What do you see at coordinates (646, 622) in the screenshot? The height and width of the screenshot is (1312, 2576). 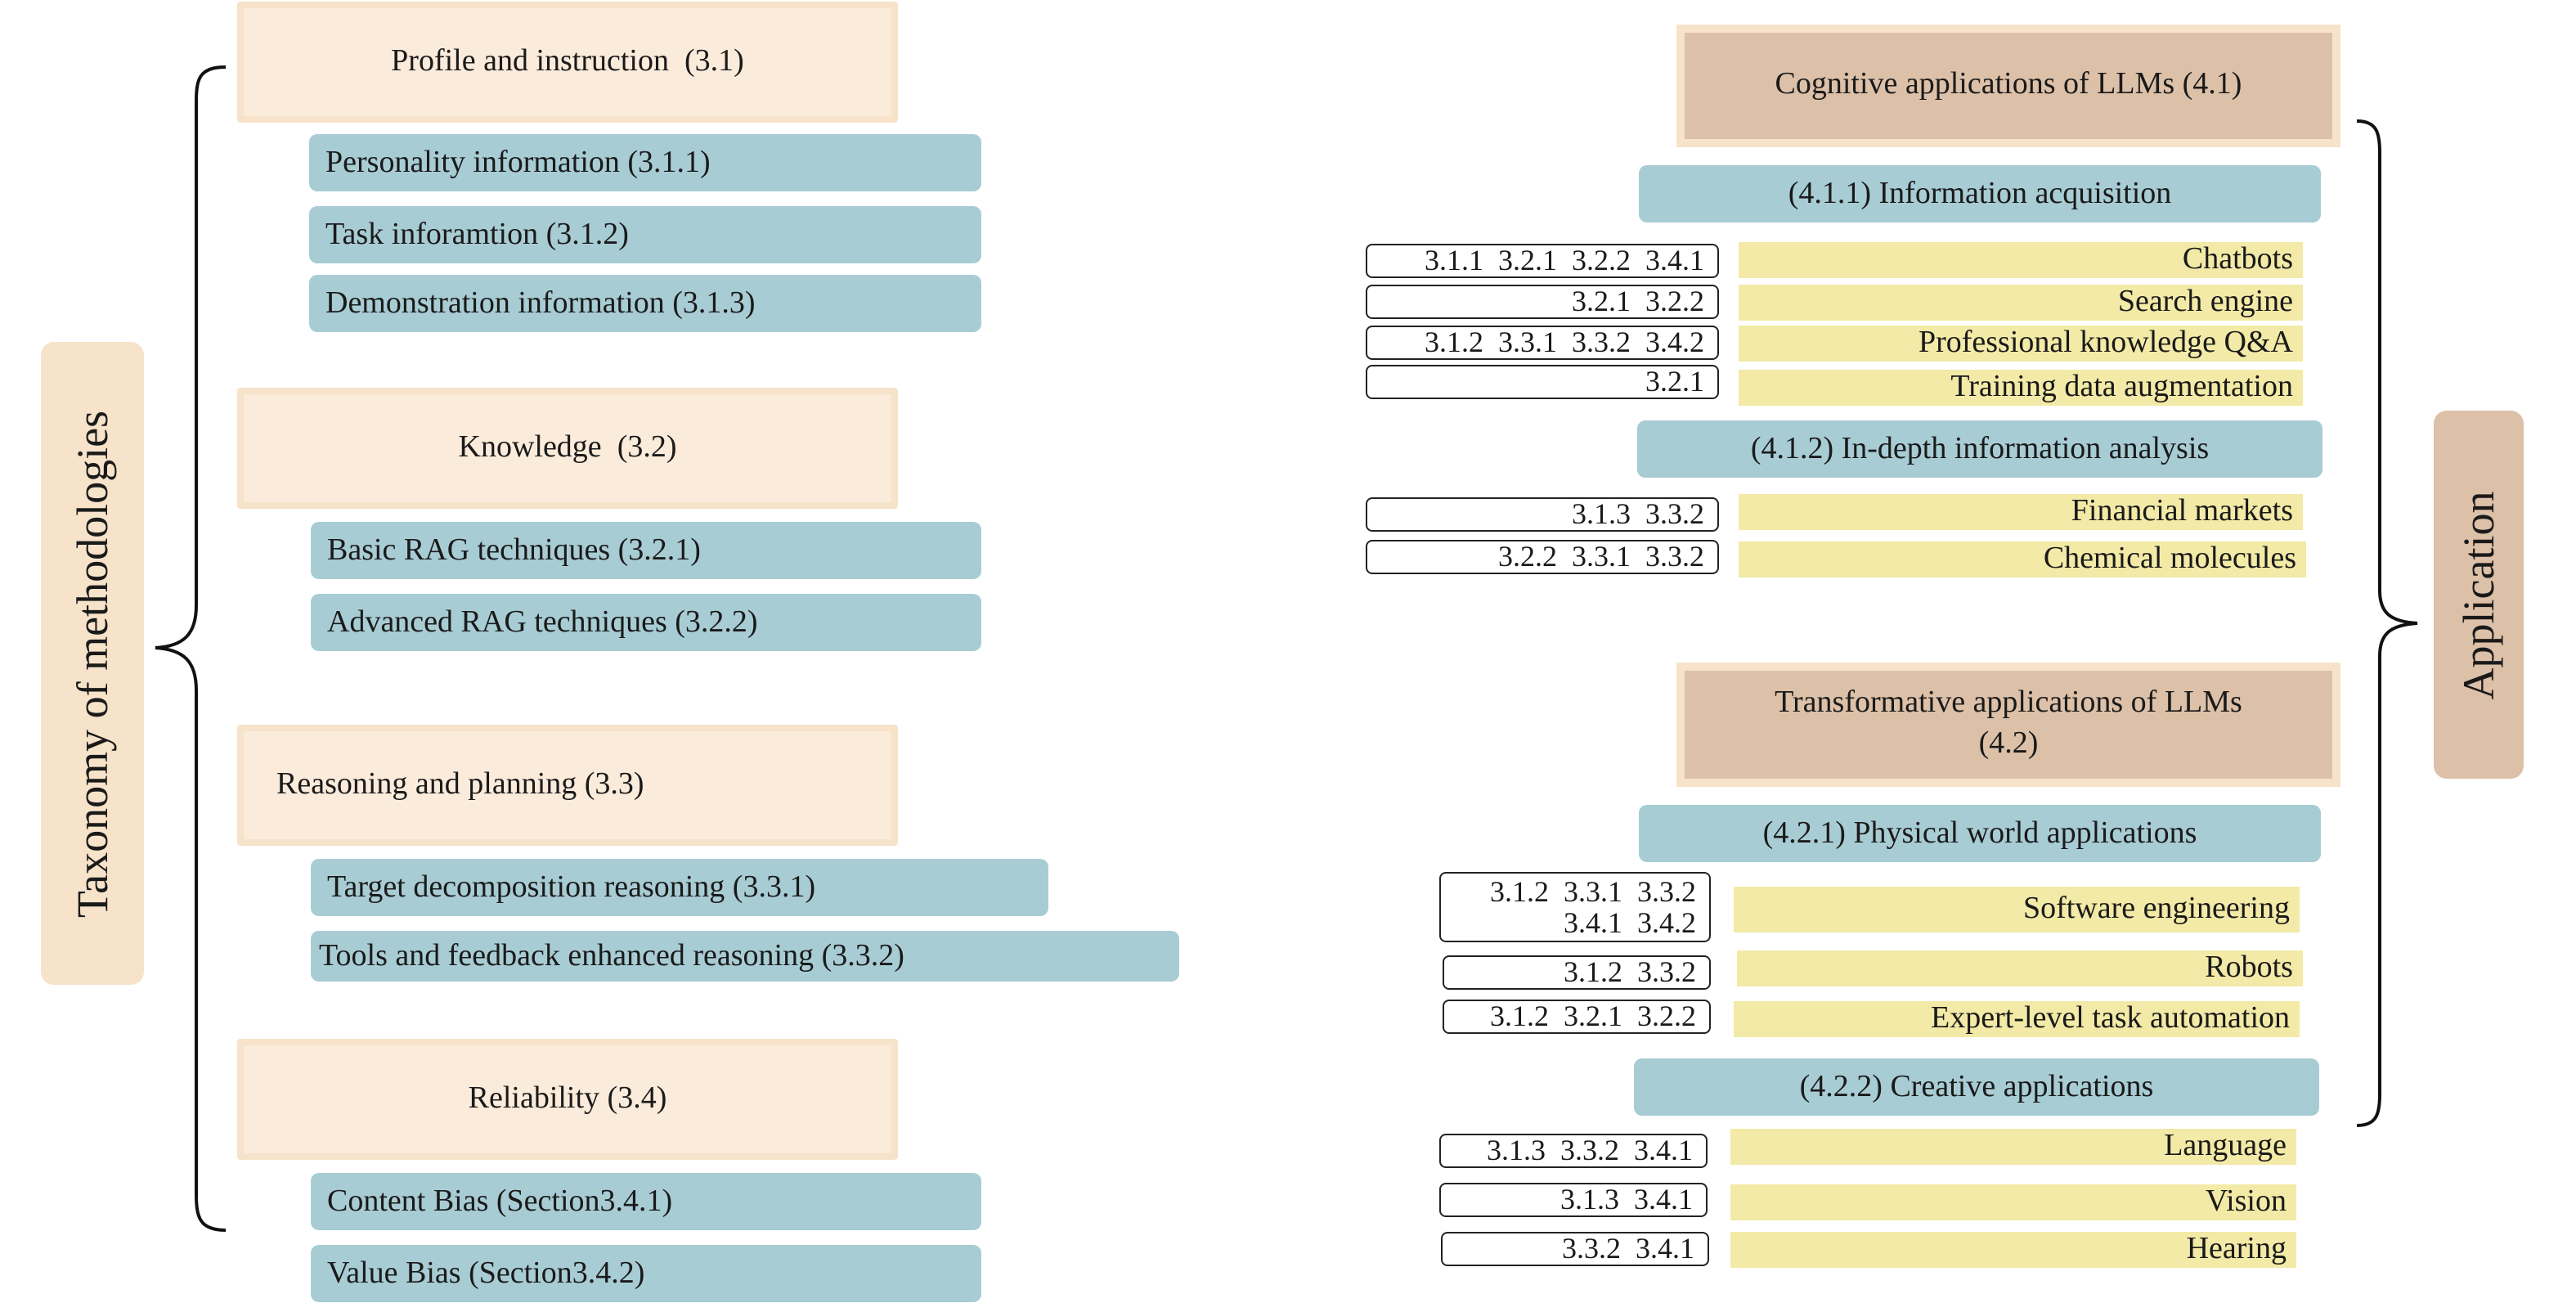 I see `advanced-rag-item: Advanced RAG techniques (3.2.2)` at bounding box center [646, 622].